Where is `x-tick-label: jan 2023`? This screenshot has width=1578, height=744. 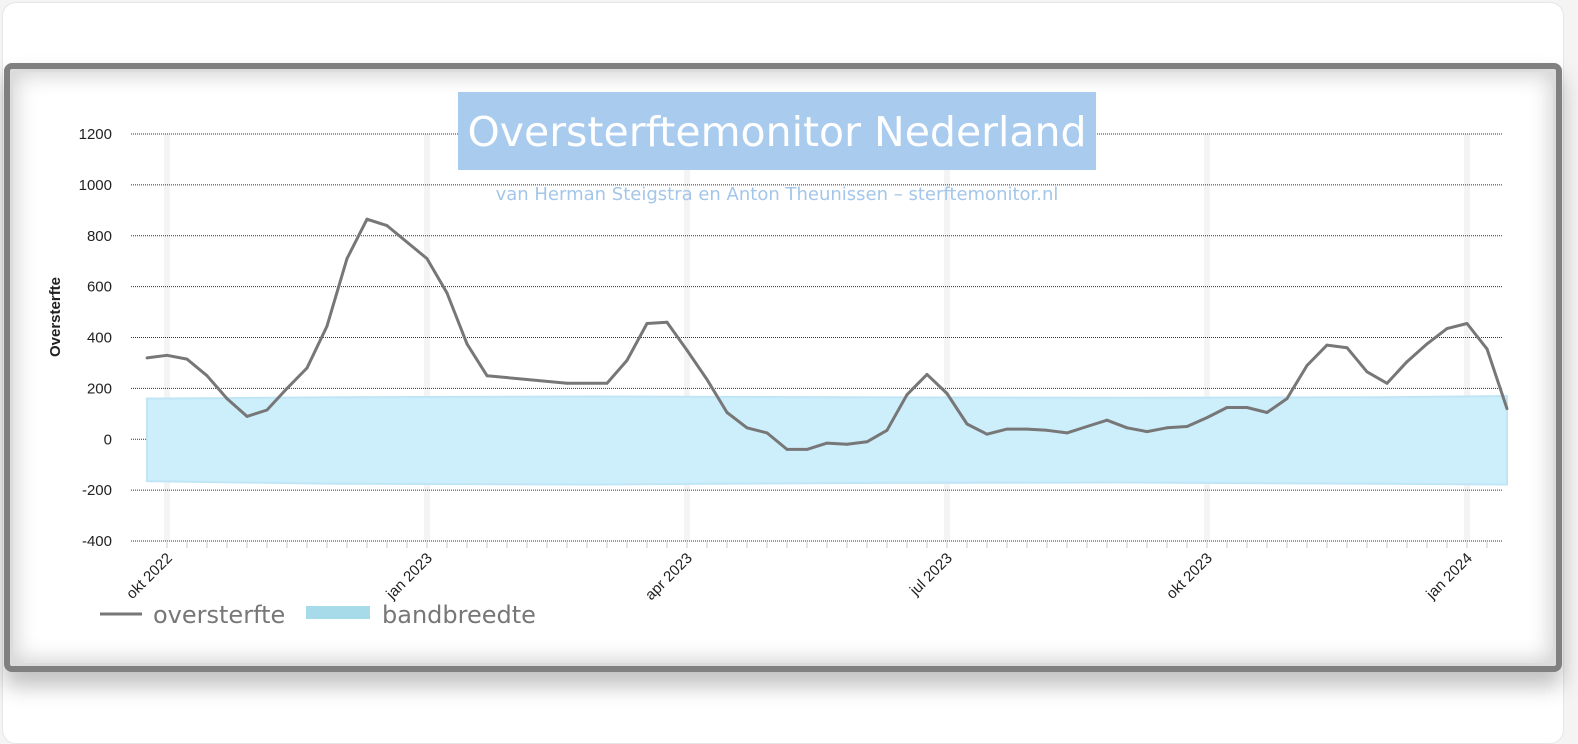
x-tick-label: jan 2023 is located at coordinates (408, 576).